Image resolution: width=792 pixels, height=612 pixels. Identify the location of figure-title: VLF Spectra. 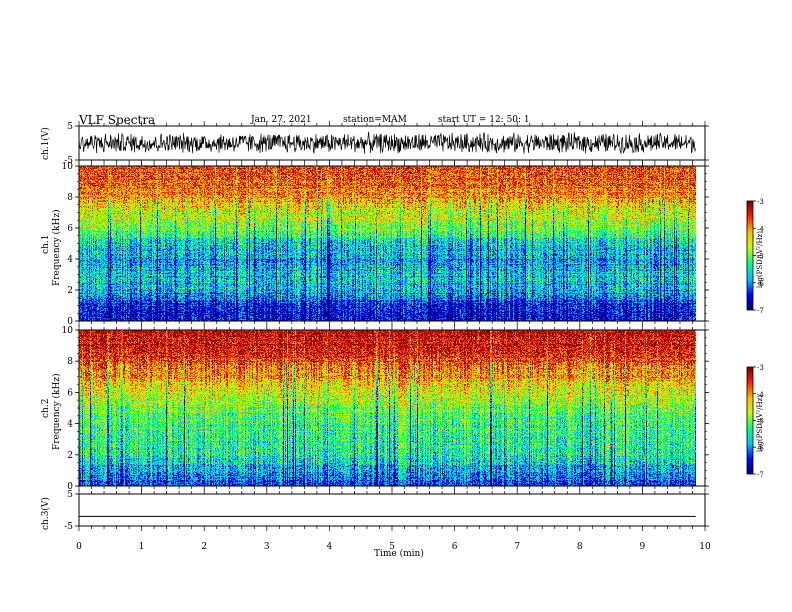
(117, 120).